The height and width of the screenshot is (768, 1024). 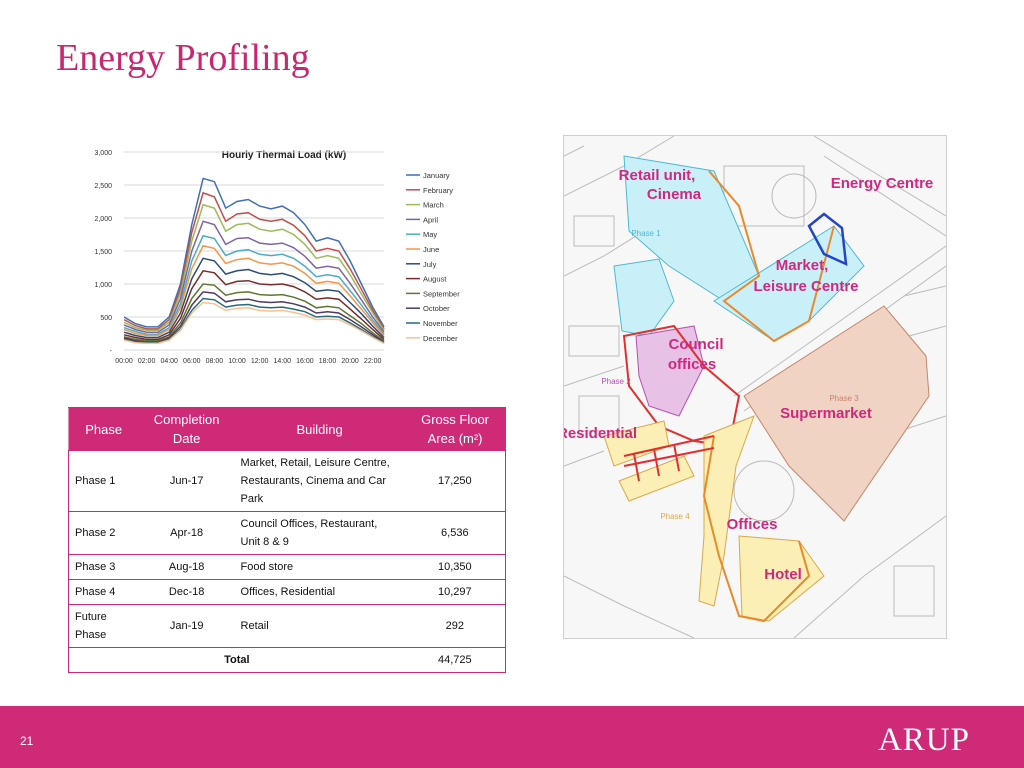 What do you see at coordinates (438, 190) in the screenshot?
I see `legend-label: February` at bounding box center [438, 190].